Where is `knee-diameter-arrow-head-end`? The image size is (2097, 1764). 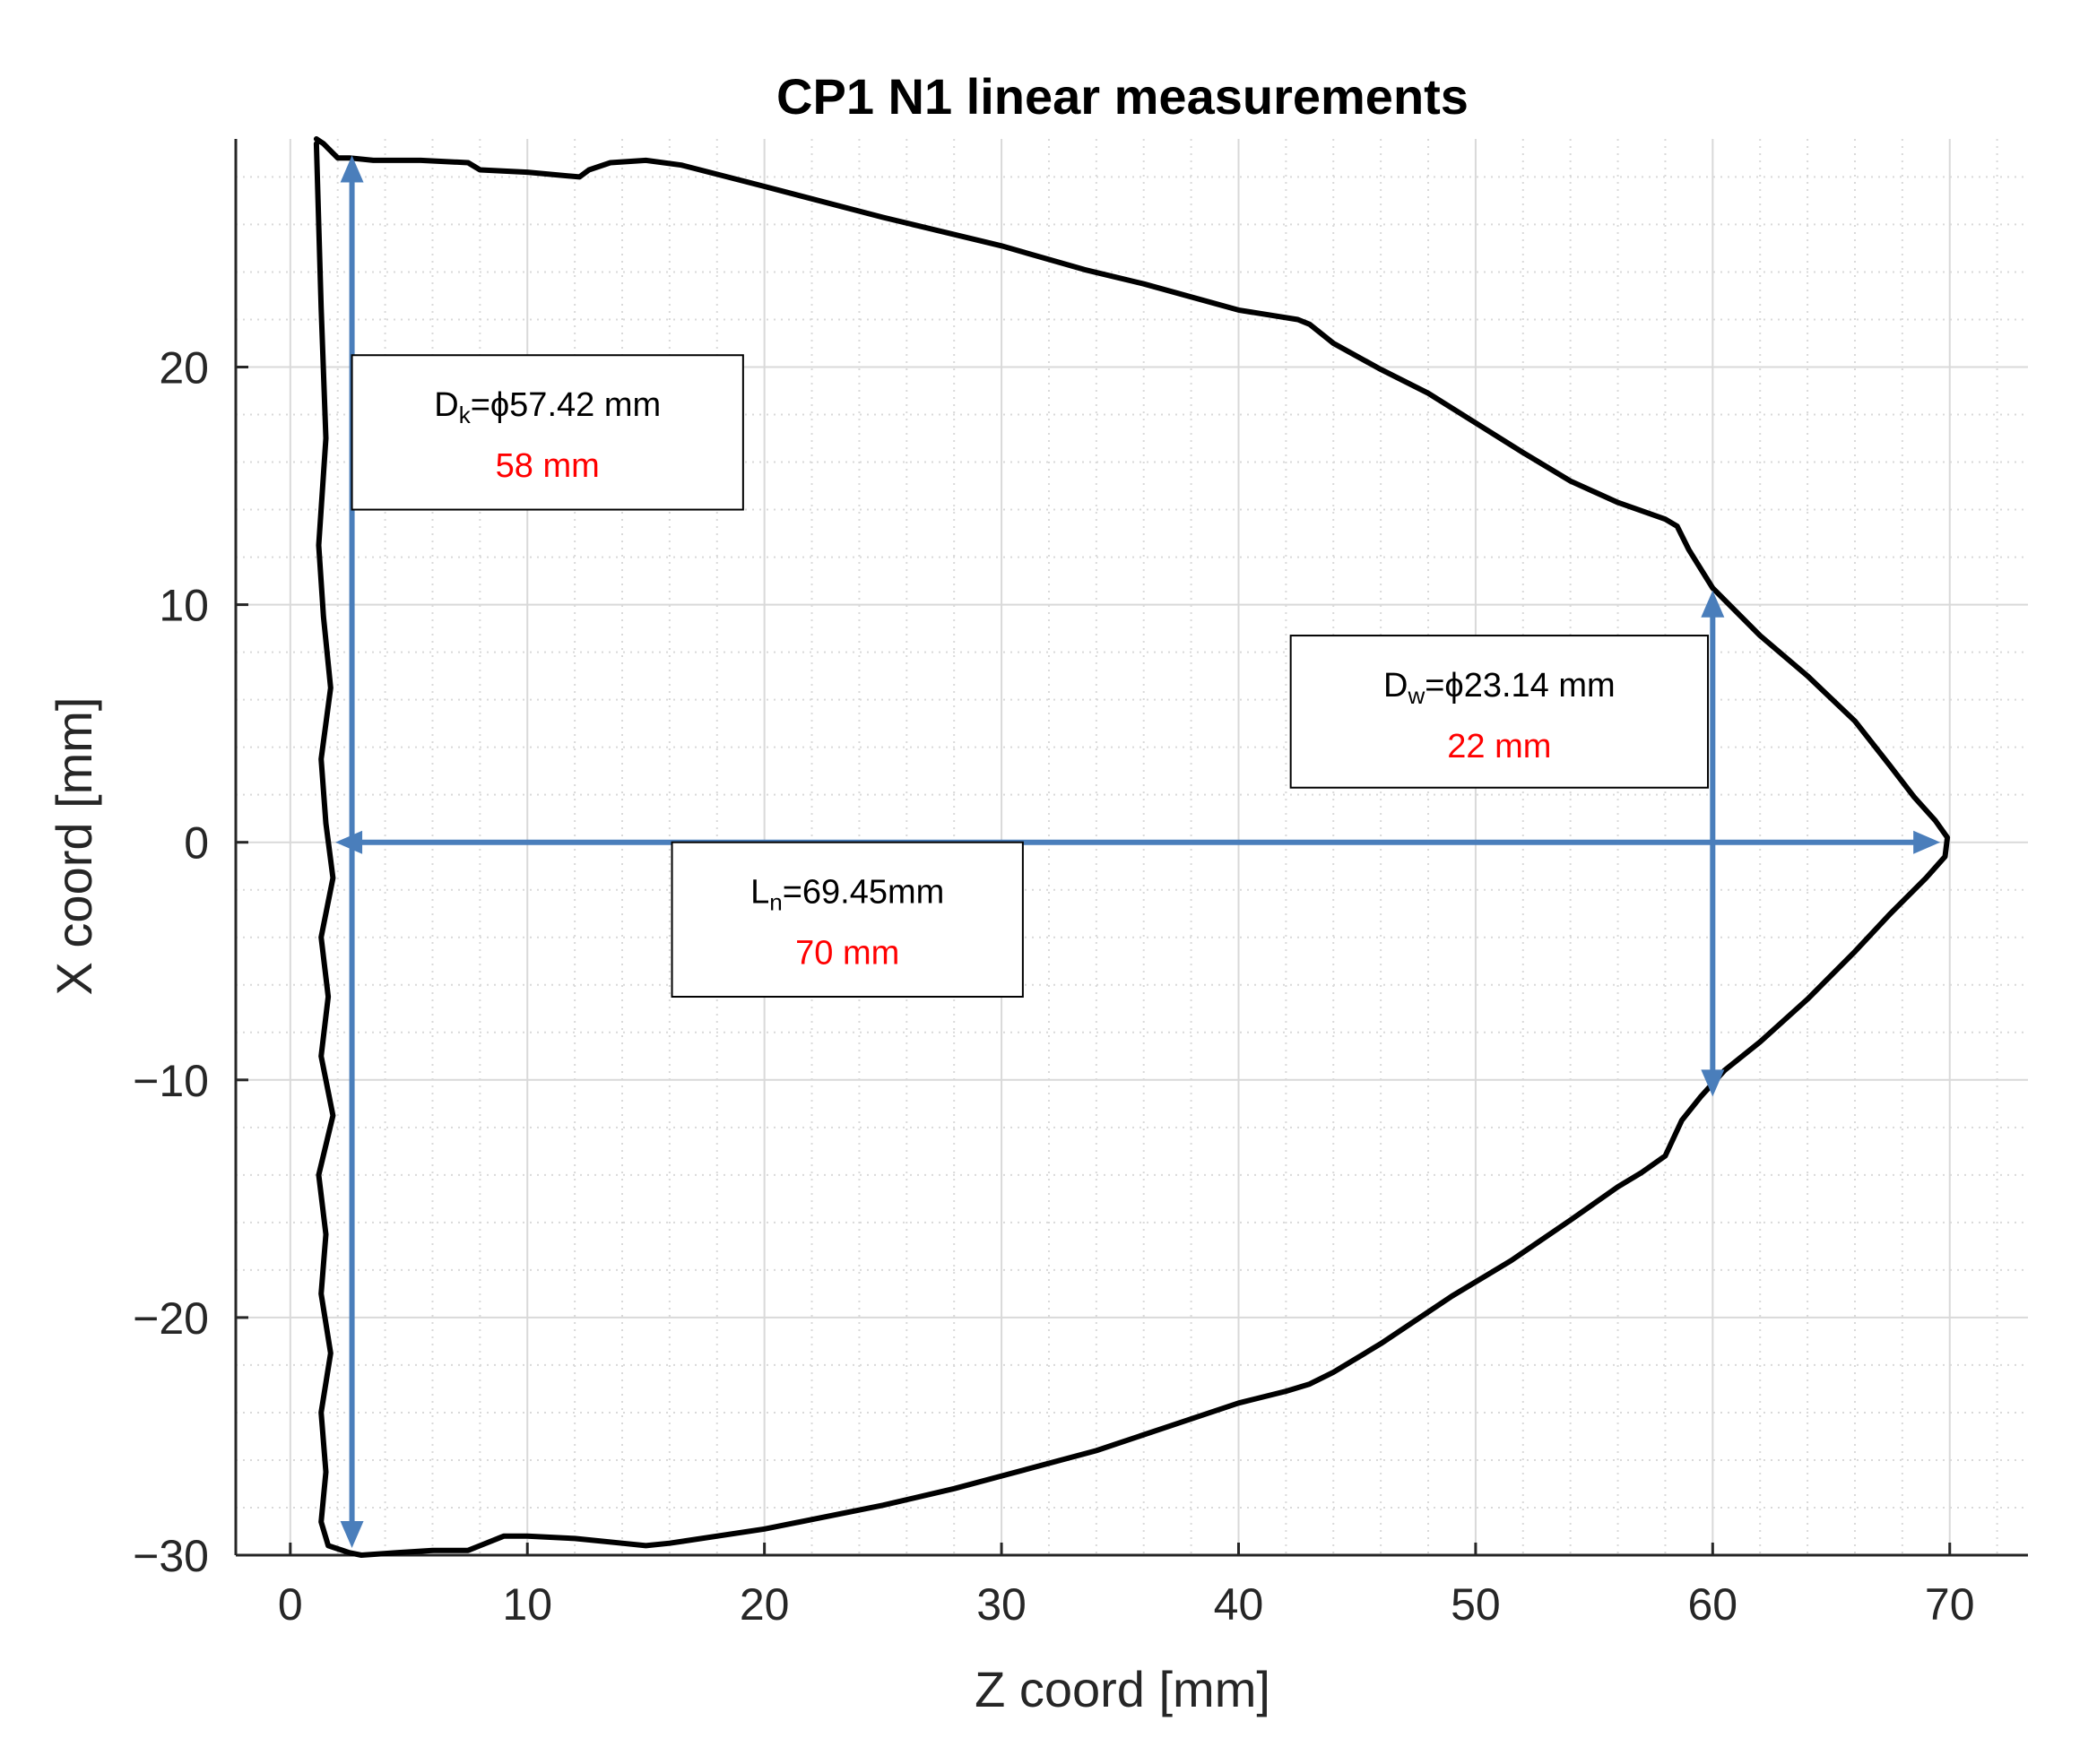 knee-diameter-arrow-head-end is located at coordinates (352, 1535).